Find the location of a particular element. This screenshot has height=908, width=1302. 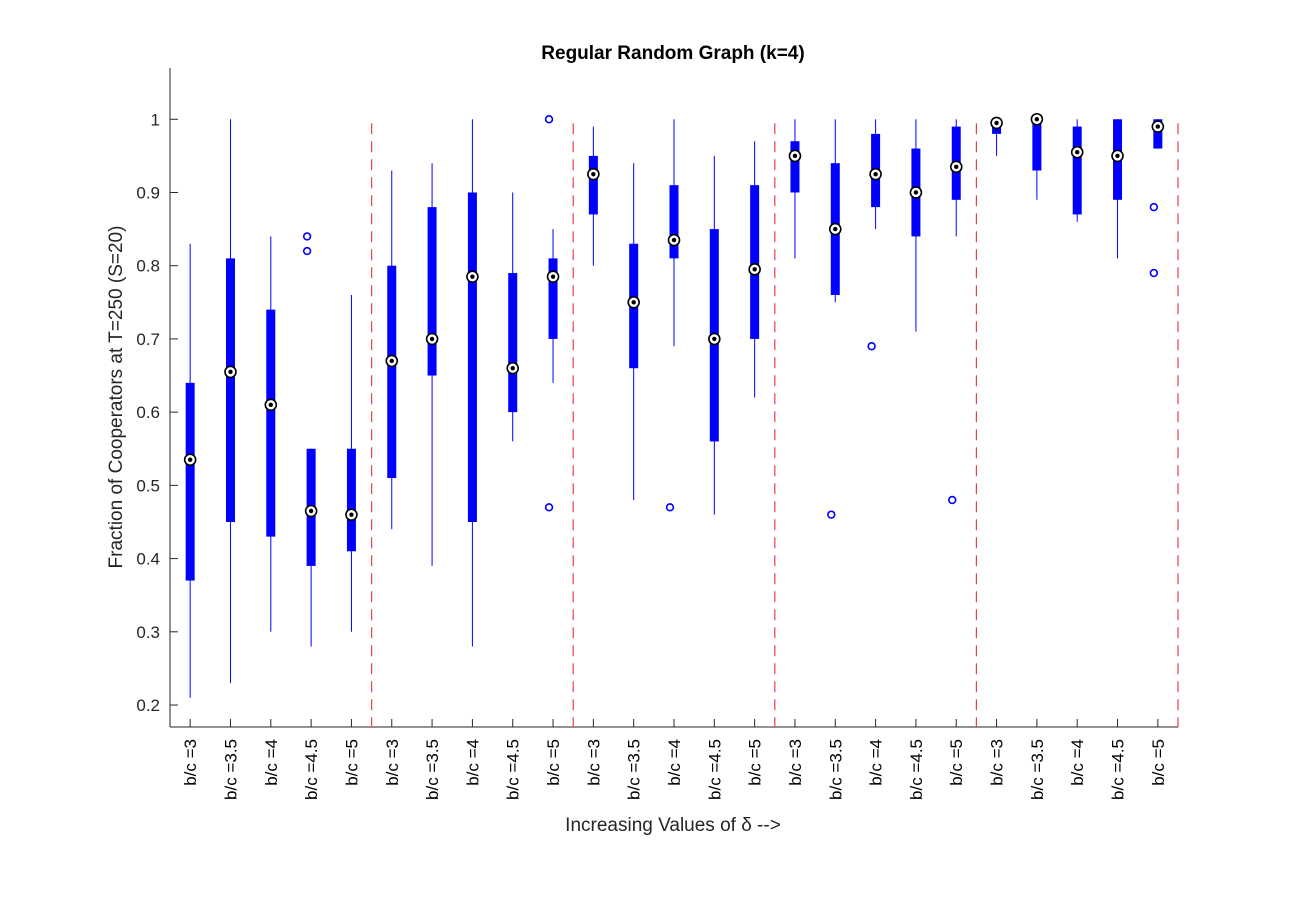

y-tick-label: 0.6 is located at coordinates (148, 412).